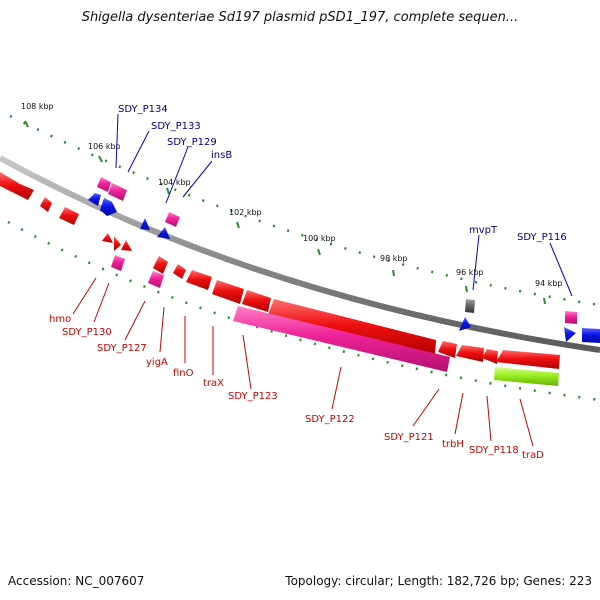  I want to click on accession-label: Accession: NC_007607, so click(76, 581).